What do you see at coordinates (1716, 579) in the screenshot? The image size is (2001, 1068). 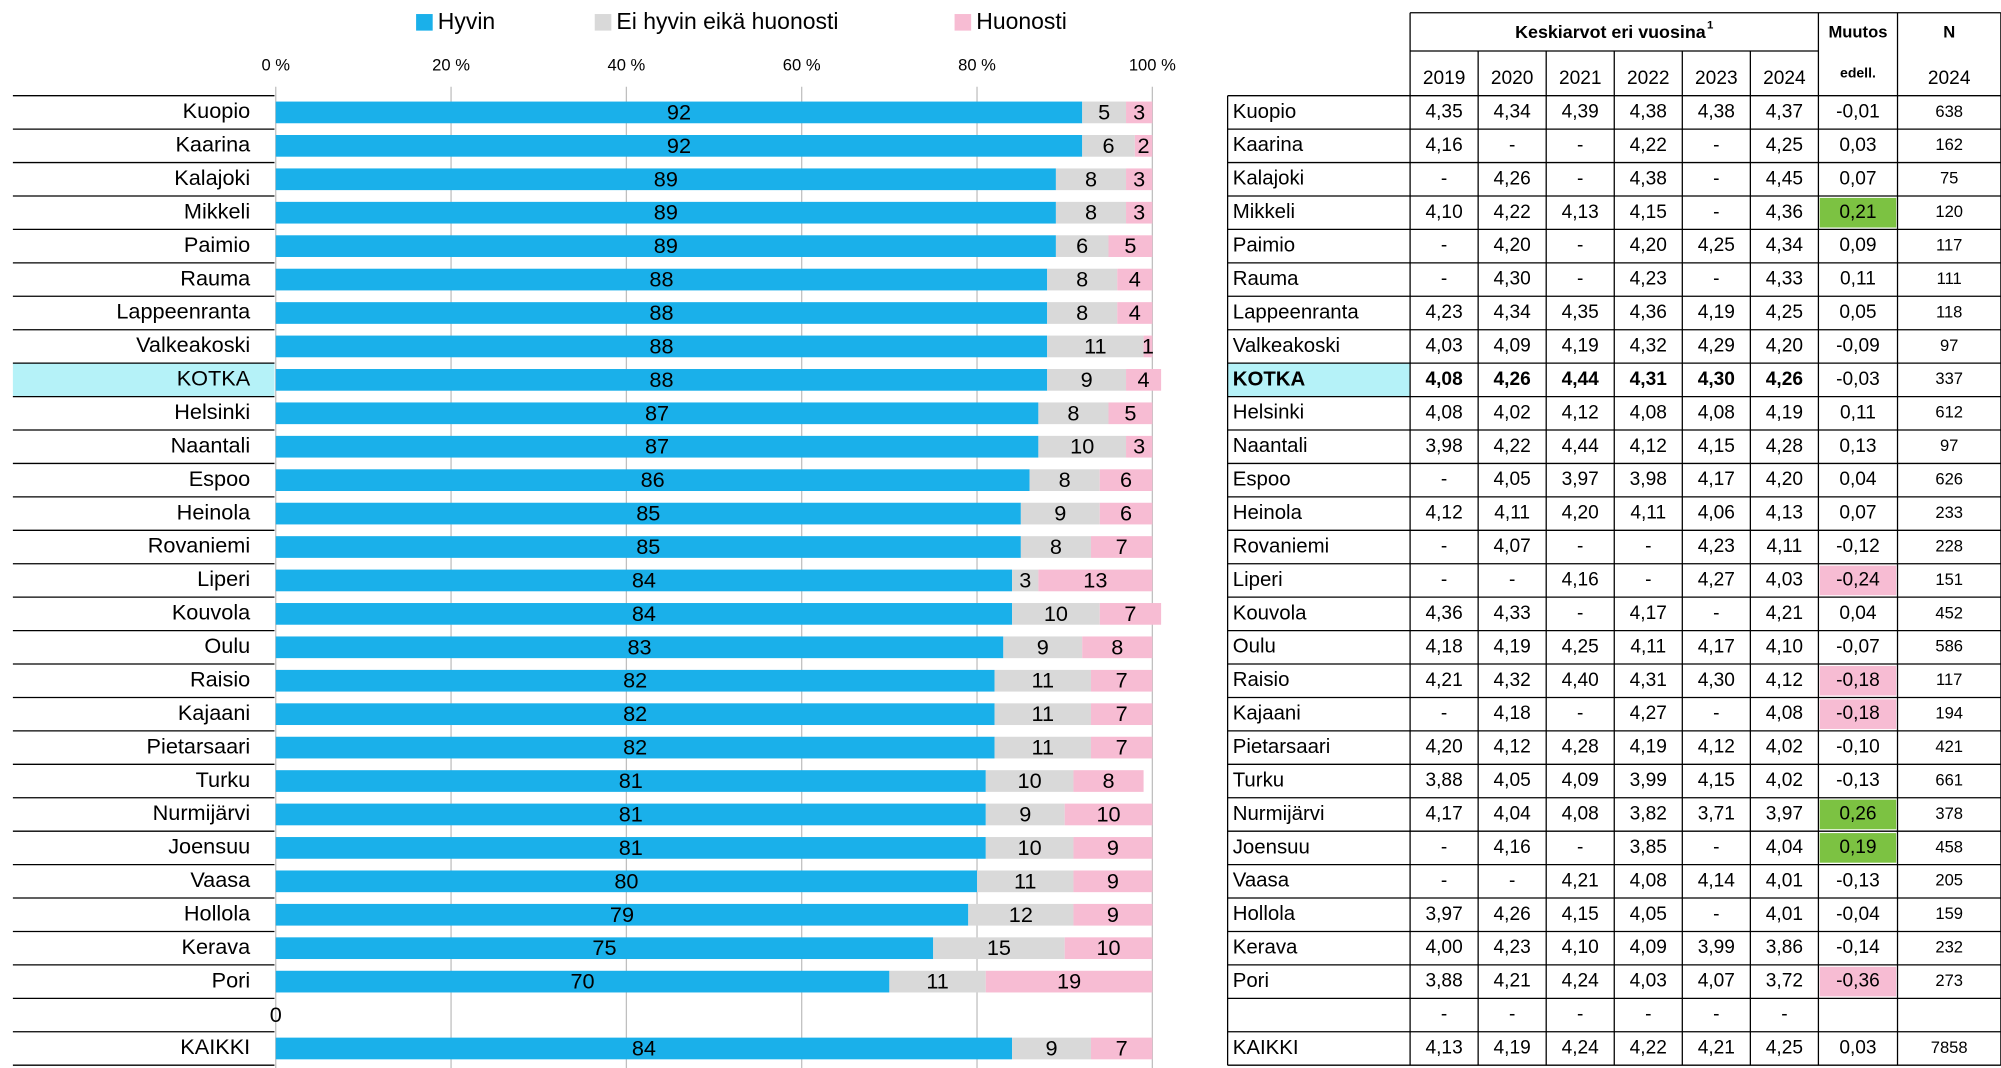 I see `mean-cell: 4,27` at bounding box center [1716, 579].